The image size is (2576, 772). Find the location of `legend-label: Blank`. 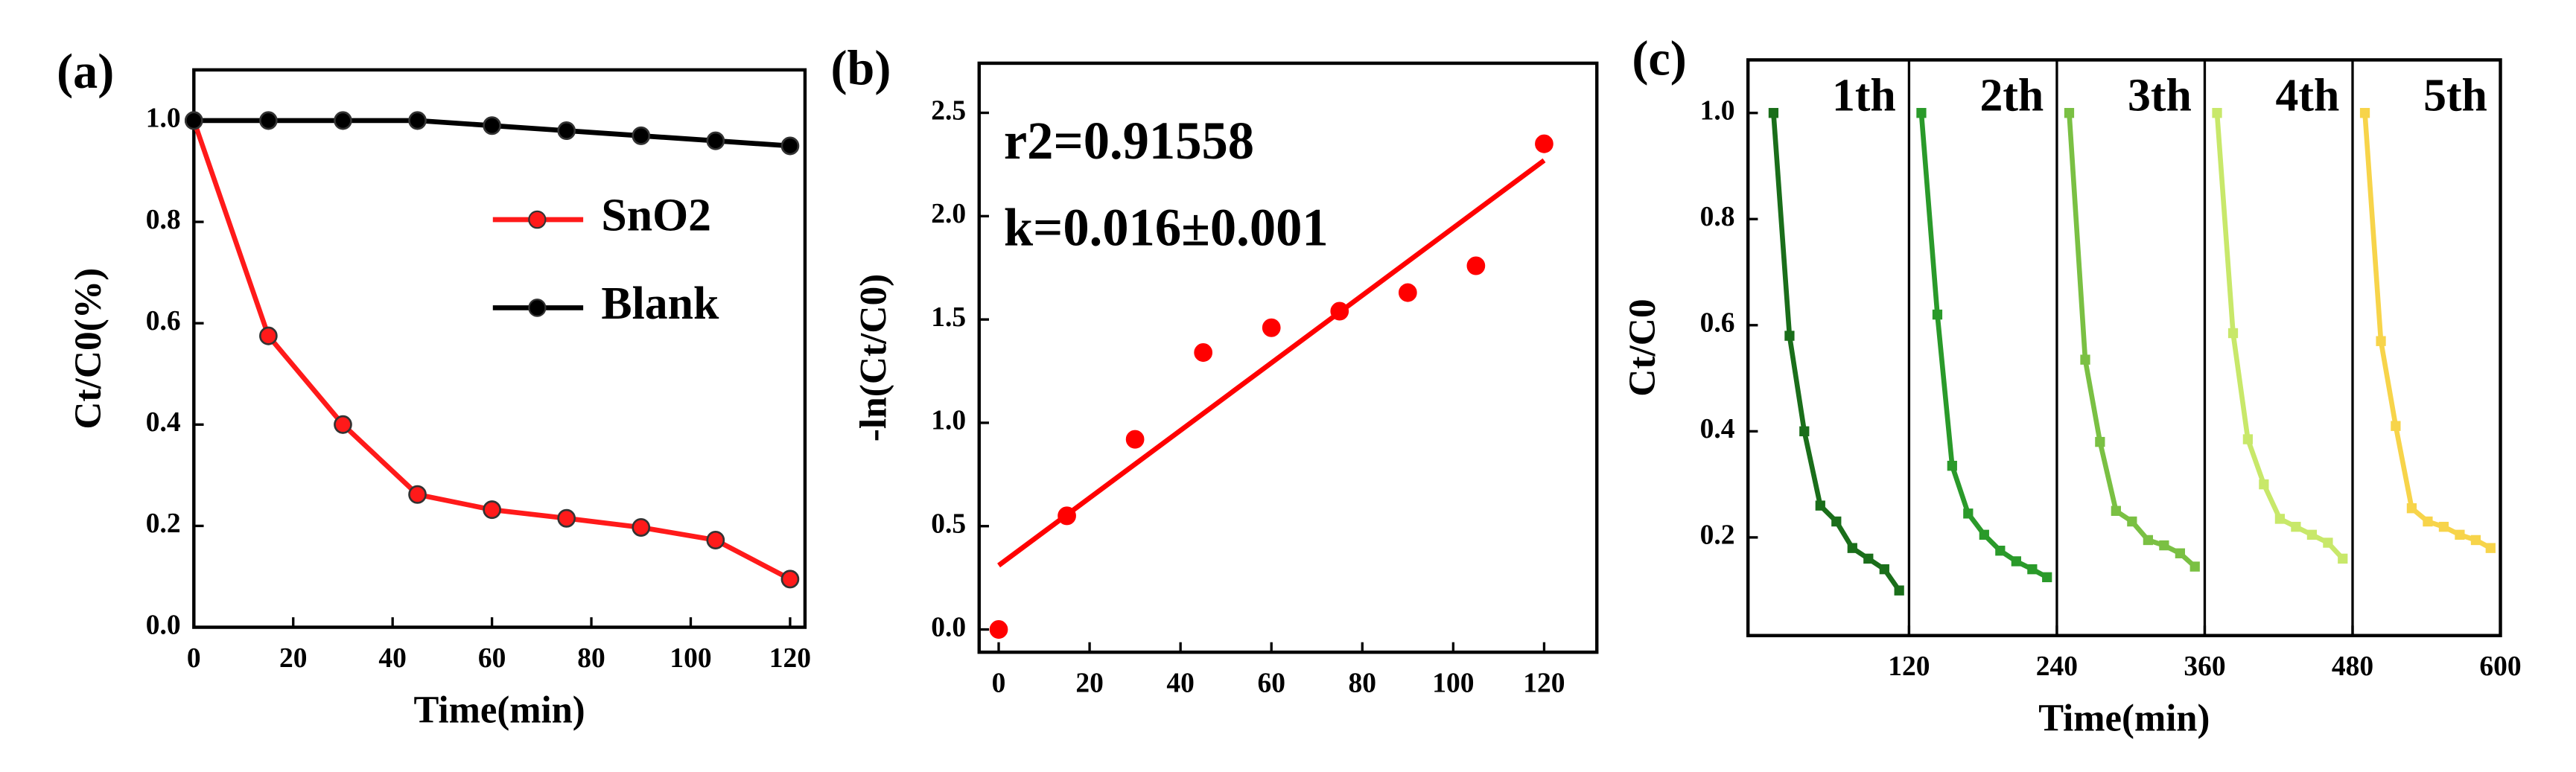

legend-label: Blank is located at coordinates (660, 303).